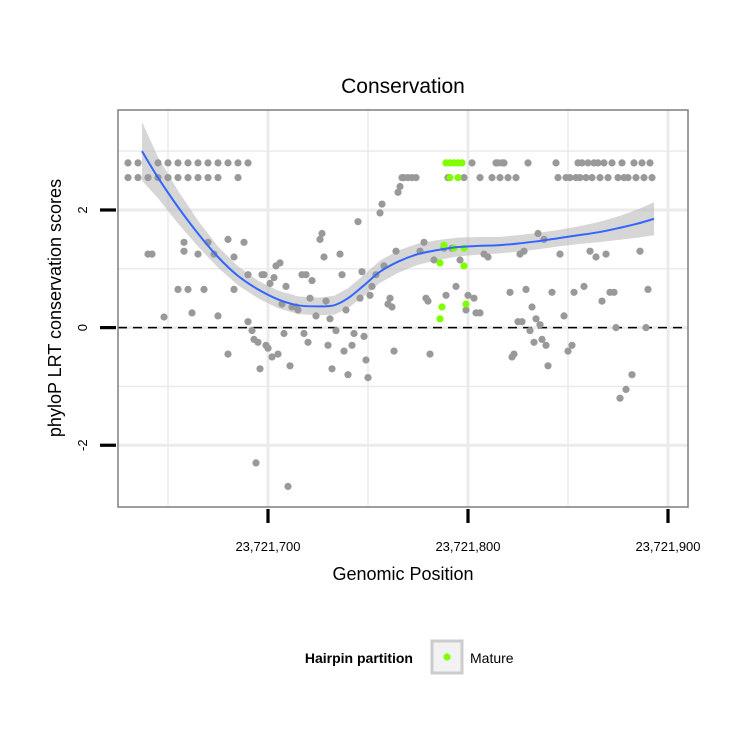 The height and width of the screenshot is (750, 750). What do you see at coordinates (95, 328) in the screenshot?
I see `y-axis: -2 0 2` at bounding box center [95, 328].